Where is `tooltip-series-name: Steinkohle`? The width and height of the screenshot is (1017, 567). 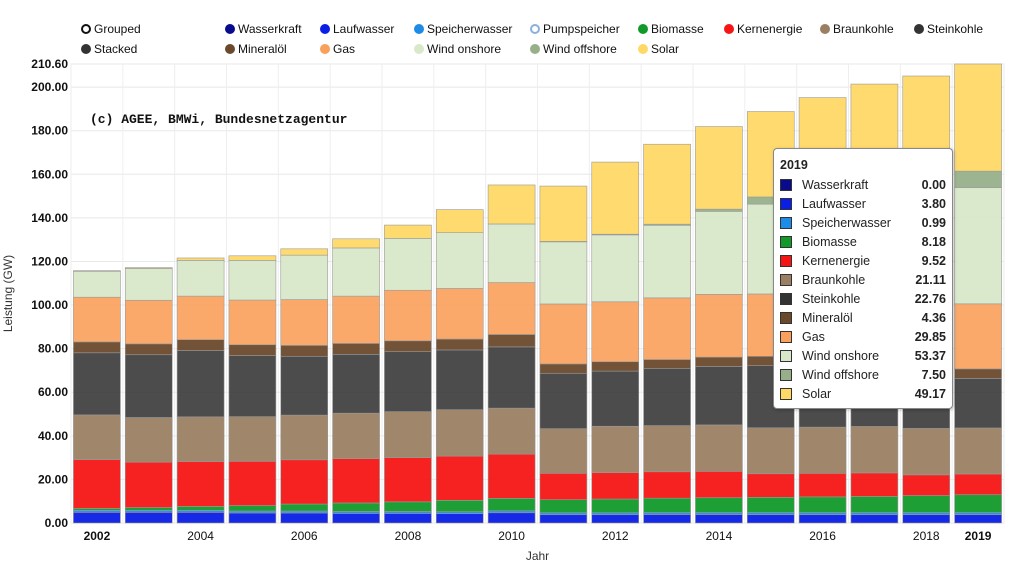 tooltip-series-name: Steinkohle is located at coordinates (831, 298).